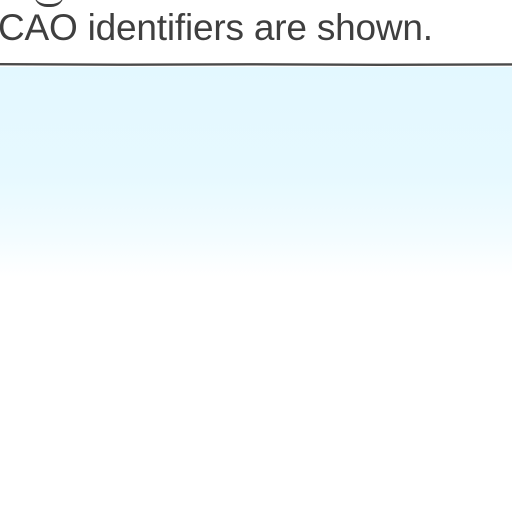 Image resolution: width=512 pixels, height=512 pixels. What do you see at coordinates (49, 3) in the screenshot?
I see `clipped-text-fragment` at bounding box center [49, 3].